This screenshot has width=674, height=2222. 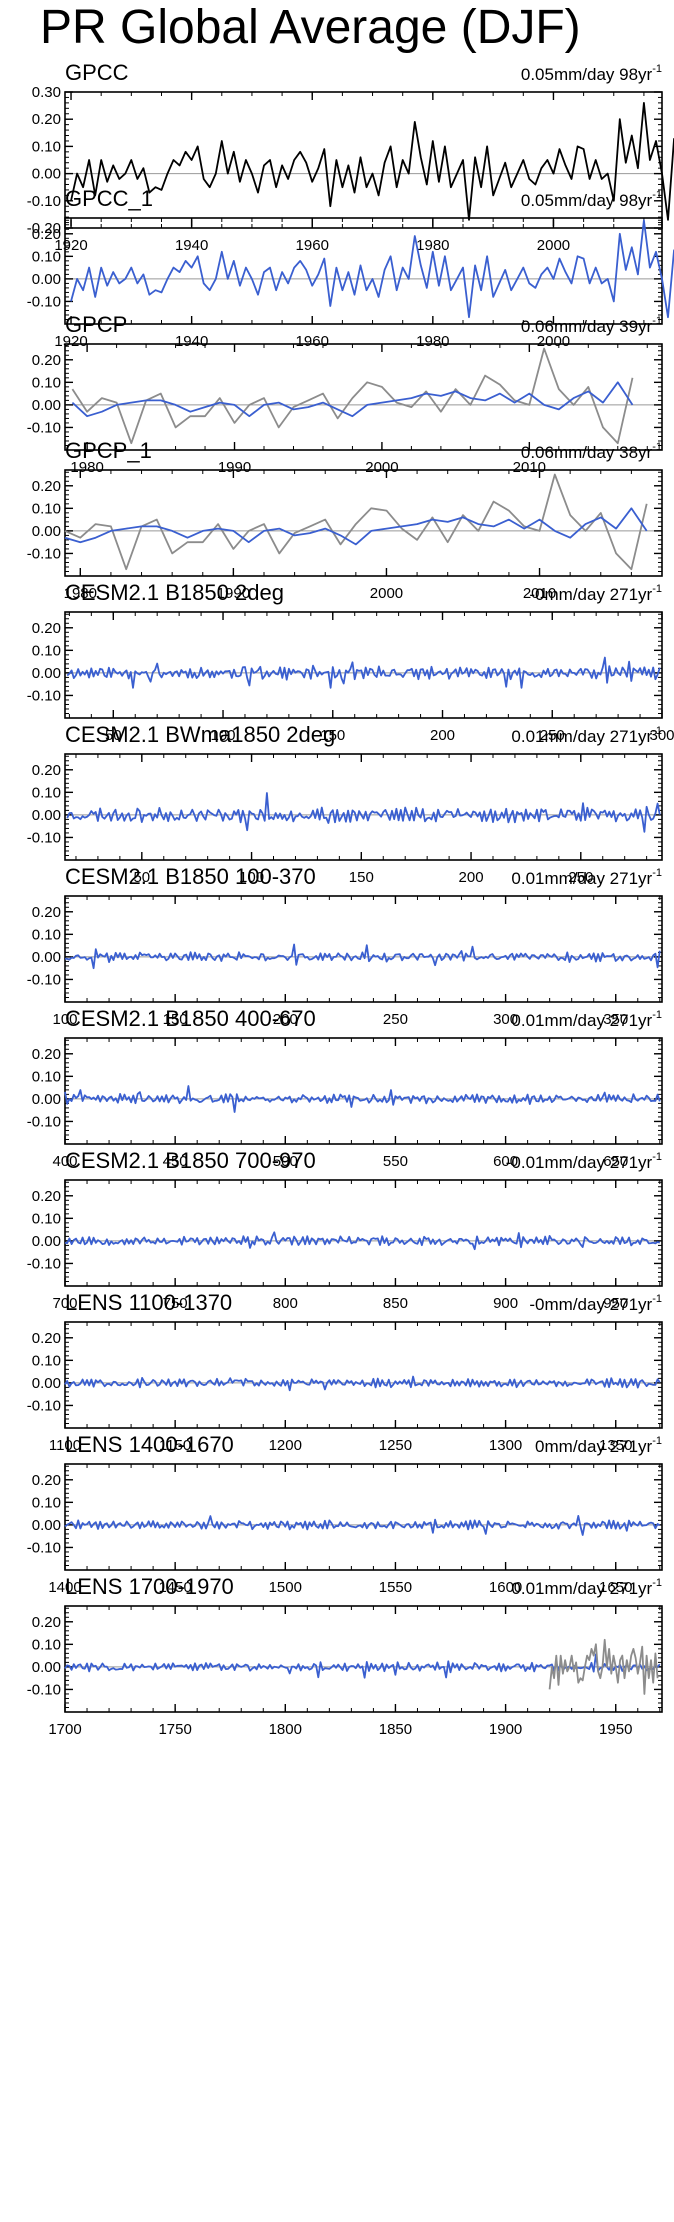 What do you see at coordinates (595, 593) in the screenshot?
I see `chart-trend-label: -0mm/day 271yr-1` at bounding box center [595, 593].